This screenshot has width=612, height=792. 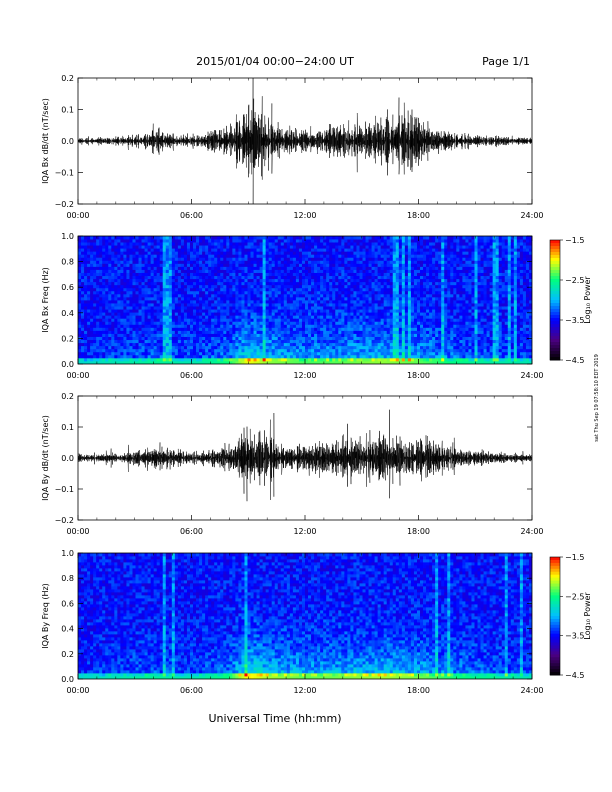 What do you see at coordinates (45, 616) in the screenshot?
I see `y-axis-label: IQA By Freq (Hz)` at bounding box center [45, 616].